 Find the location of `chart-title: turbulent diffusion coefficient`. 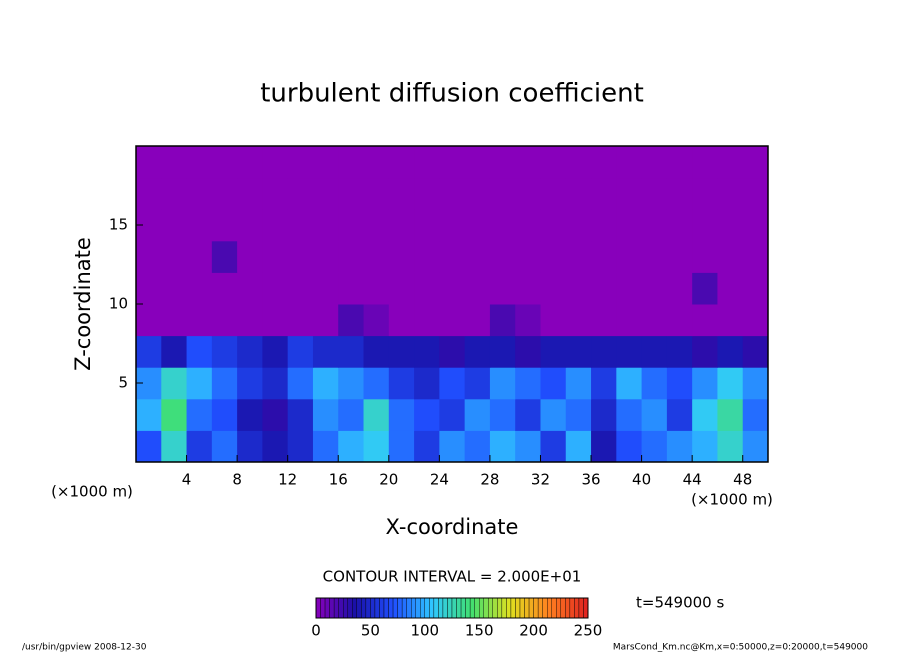

chart-title: turbulent diffusion coefficient is located at coordinates (452, 94).